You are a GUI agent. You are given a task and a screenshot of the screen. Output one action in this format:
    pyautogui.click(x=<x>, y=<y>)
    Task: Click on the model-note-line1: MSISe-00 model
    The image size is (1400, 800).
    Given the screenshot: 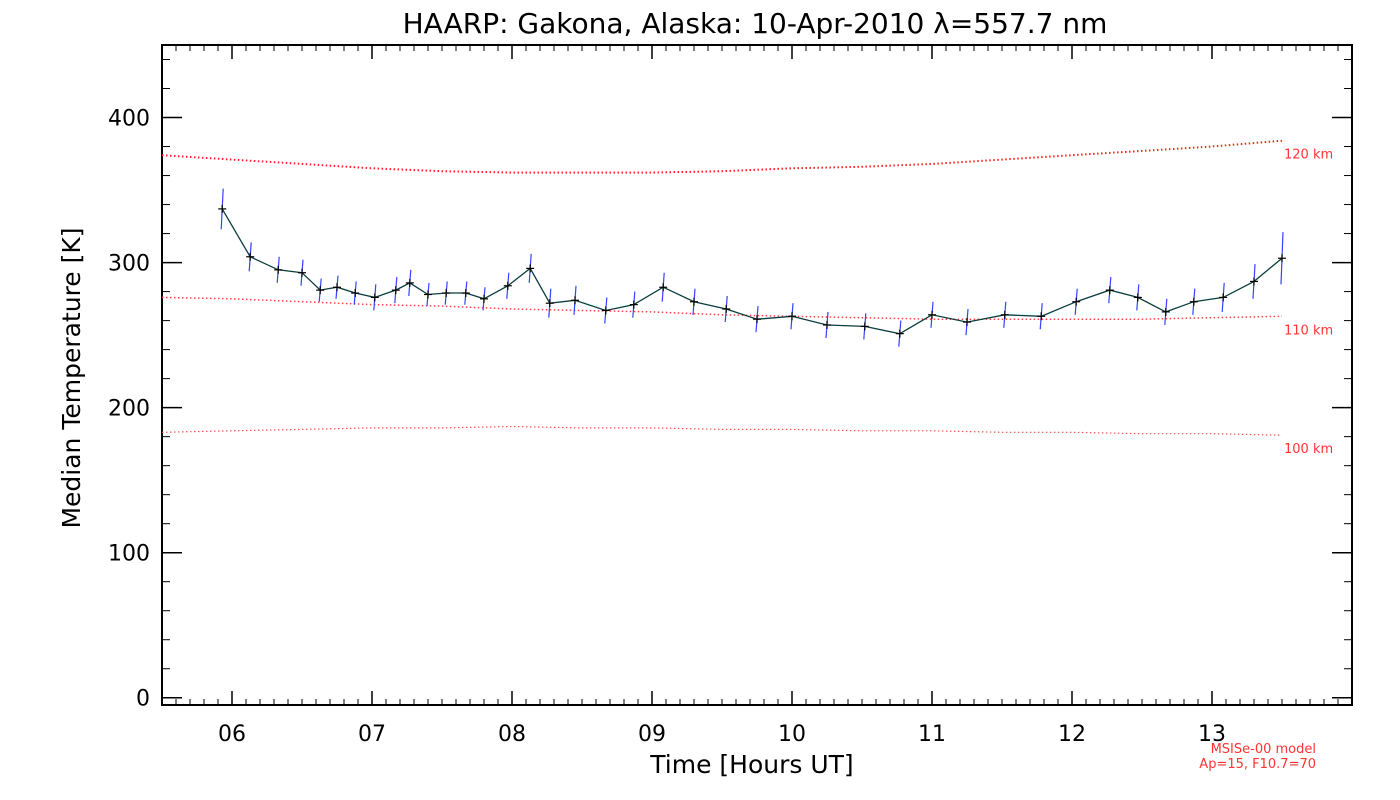 What is the action you would take?
    pyautogui.click(x=1263, y=749)
    